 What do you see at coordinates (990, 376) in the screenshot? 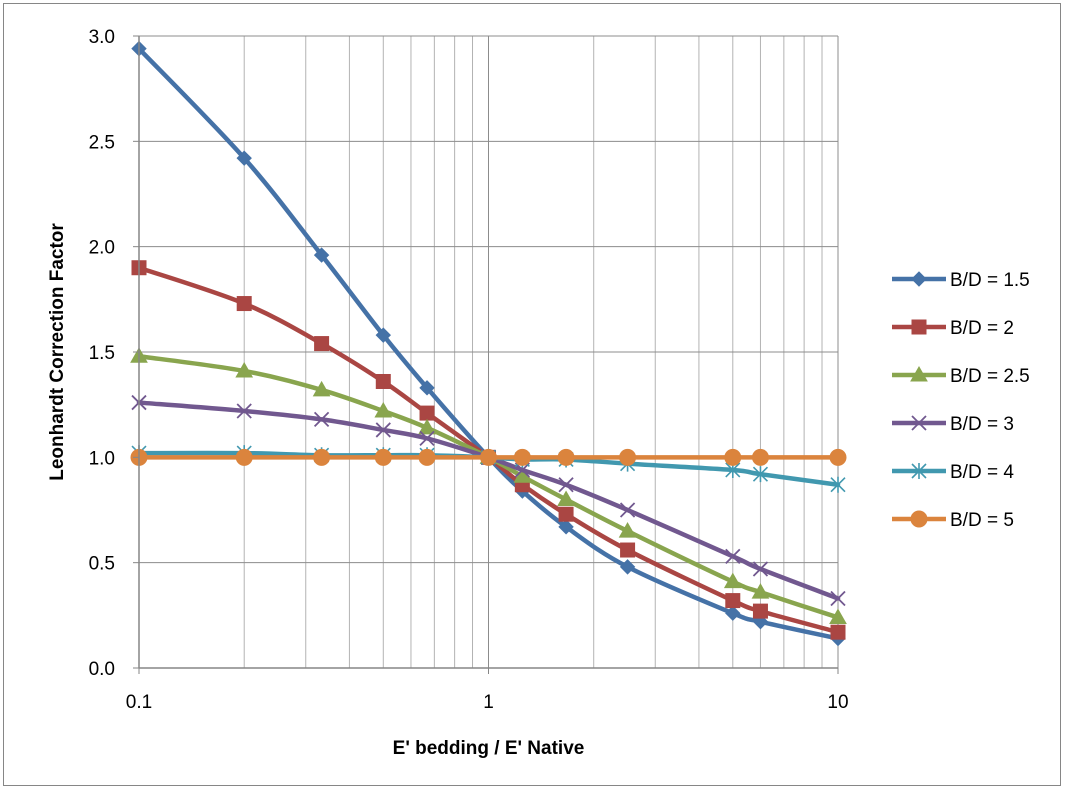
I see `legend-label: B/D = 2.5` at bounding box center [990, 376].